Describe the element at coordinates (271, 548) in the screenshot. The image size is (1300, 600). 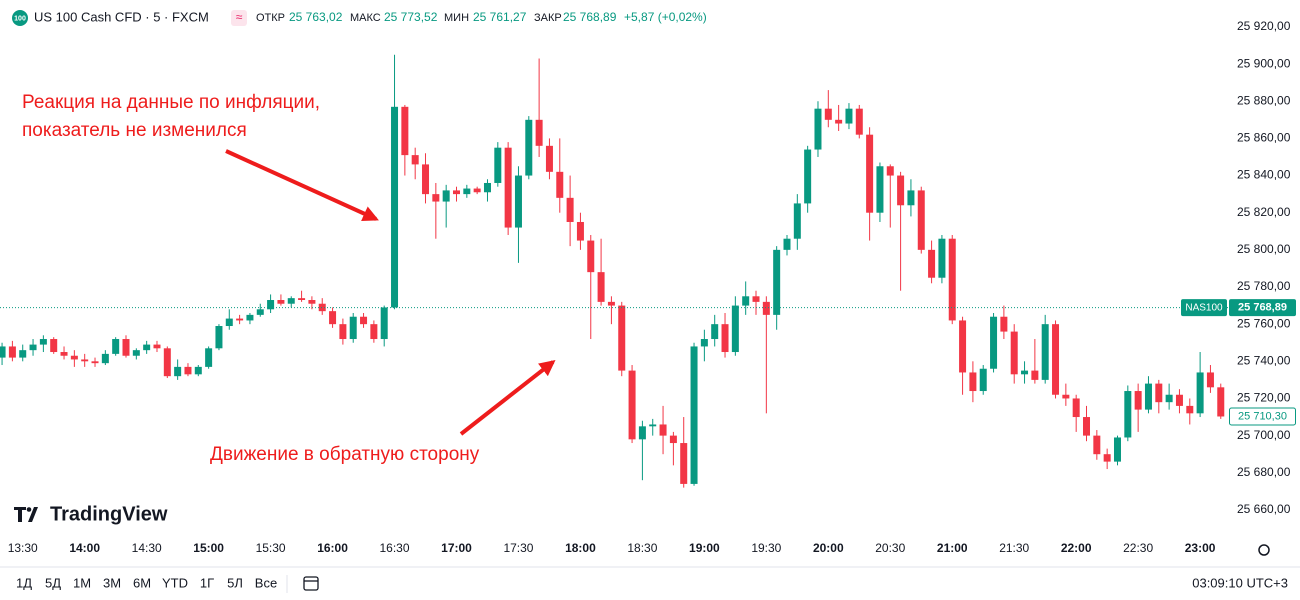
I see `x-tick-label: 15:30` at that location.